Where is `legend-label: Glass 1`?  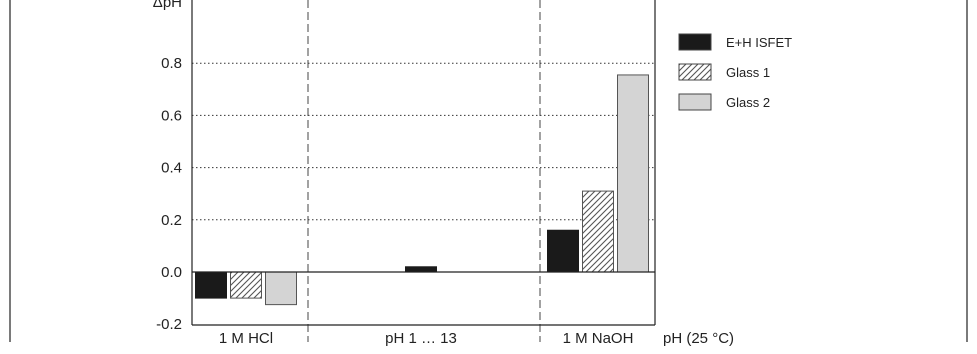 legend-label: Glass 1 is located at coordinates (748, 72).